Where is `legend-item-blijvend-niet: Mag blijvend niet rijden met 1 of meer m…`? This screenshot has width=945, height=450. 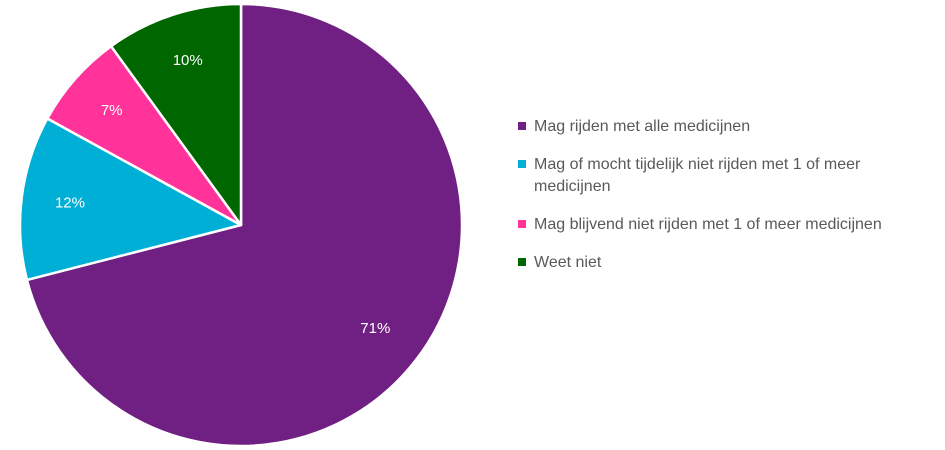
legend-item-blijvend-niet: Mag blijvend niet rijden met 1 of meer m… is located at coordinates (723, 225).